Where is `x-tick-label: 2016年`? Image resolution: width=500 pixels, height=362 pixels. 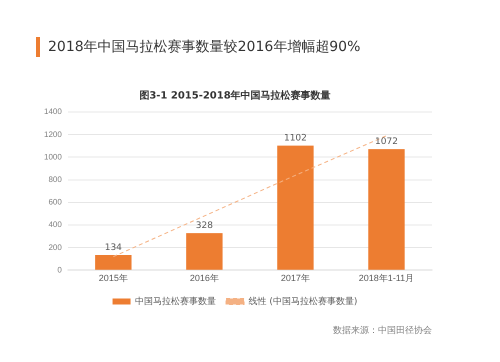 x-tick-label: 2016年 is located at coordinates (204, 278).